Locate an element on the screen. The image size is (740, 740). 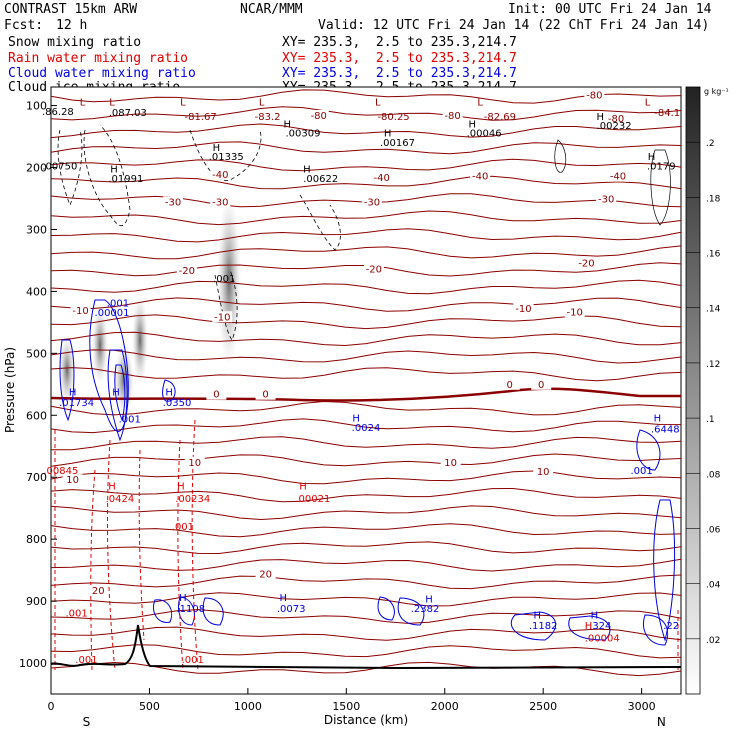
temperature-label: -80 is located at coordinates (594, 96).